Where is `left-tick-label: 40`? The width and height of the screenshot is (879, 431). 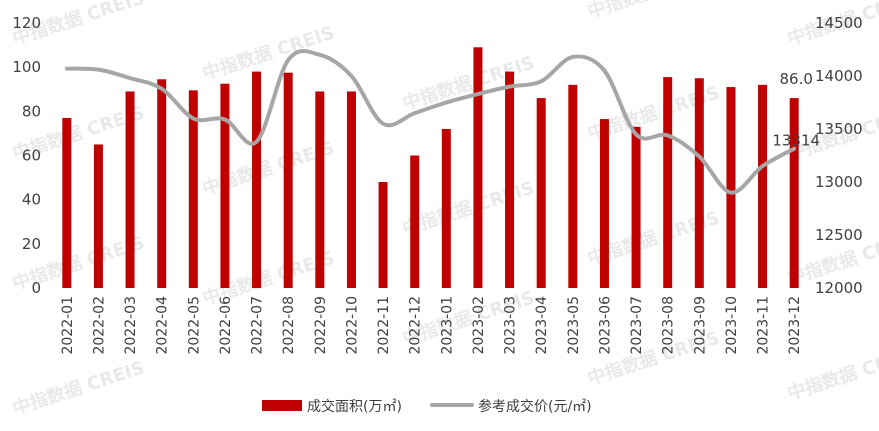 left-tick-label: 40 is located at coordinates (31, 200).